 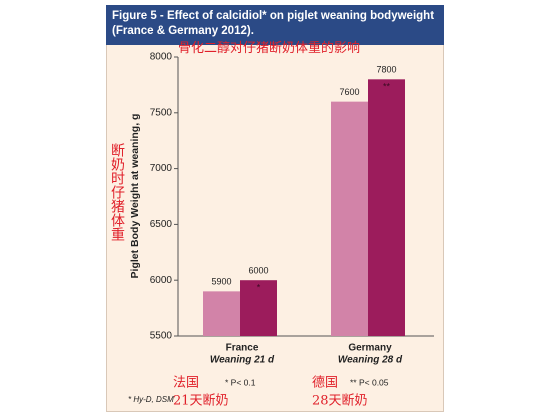 What do you see at coordinates (269, 48) in the screenshot?
I see `chart-subtitle: 骨化二醇对仔猪断奶体重的影响` at bounding box center [269, 48].